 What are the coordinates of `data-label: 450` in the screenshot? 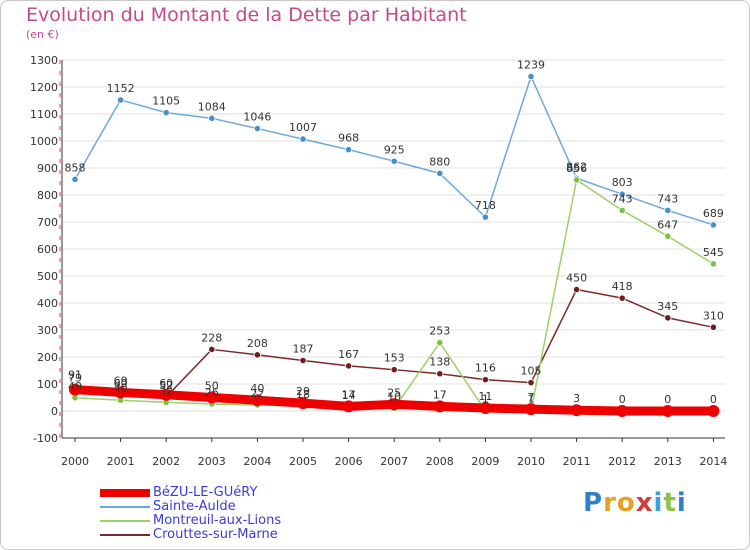 It's located at (576, 278).